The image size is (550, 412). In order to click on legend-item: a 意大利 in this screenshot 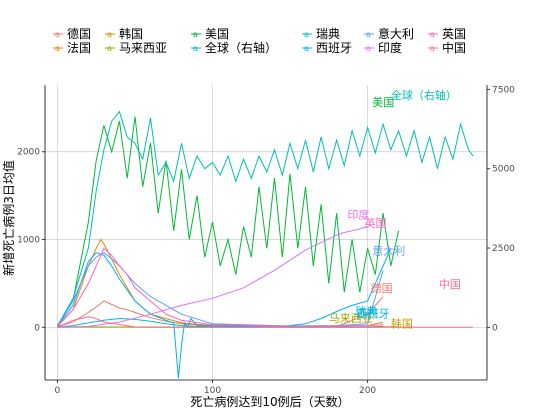, I will do `click(389, 33)`.